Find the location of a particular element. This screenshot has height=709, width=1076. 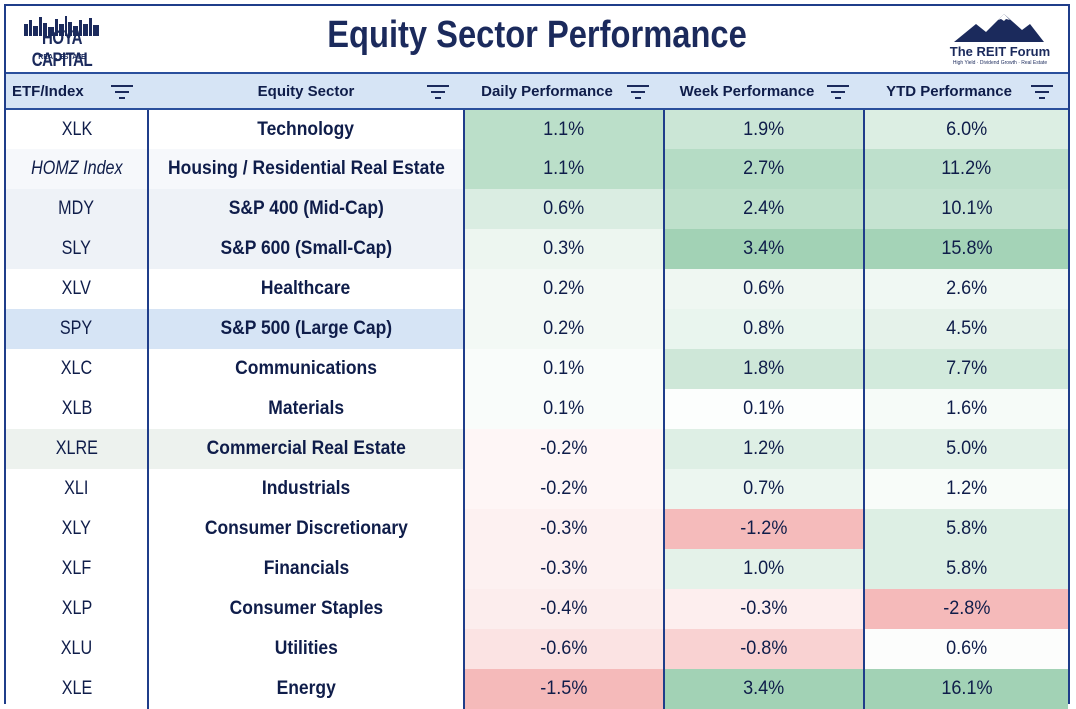

ytd-performance-cell-value: 11.2% is located at coordinates (966, 168).